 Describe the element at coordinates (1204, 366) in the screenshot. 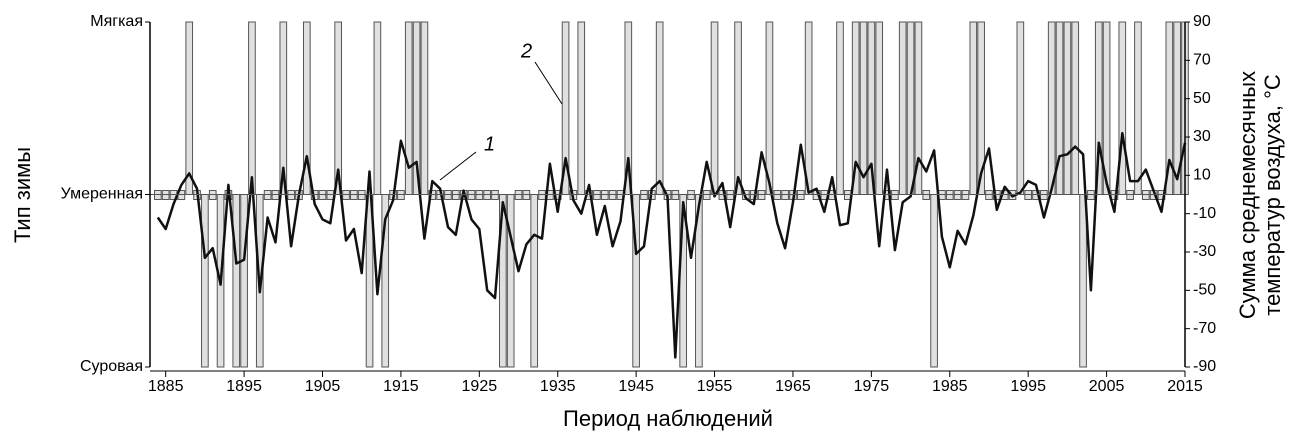

I see `y2-tick-label: -90` at that location.